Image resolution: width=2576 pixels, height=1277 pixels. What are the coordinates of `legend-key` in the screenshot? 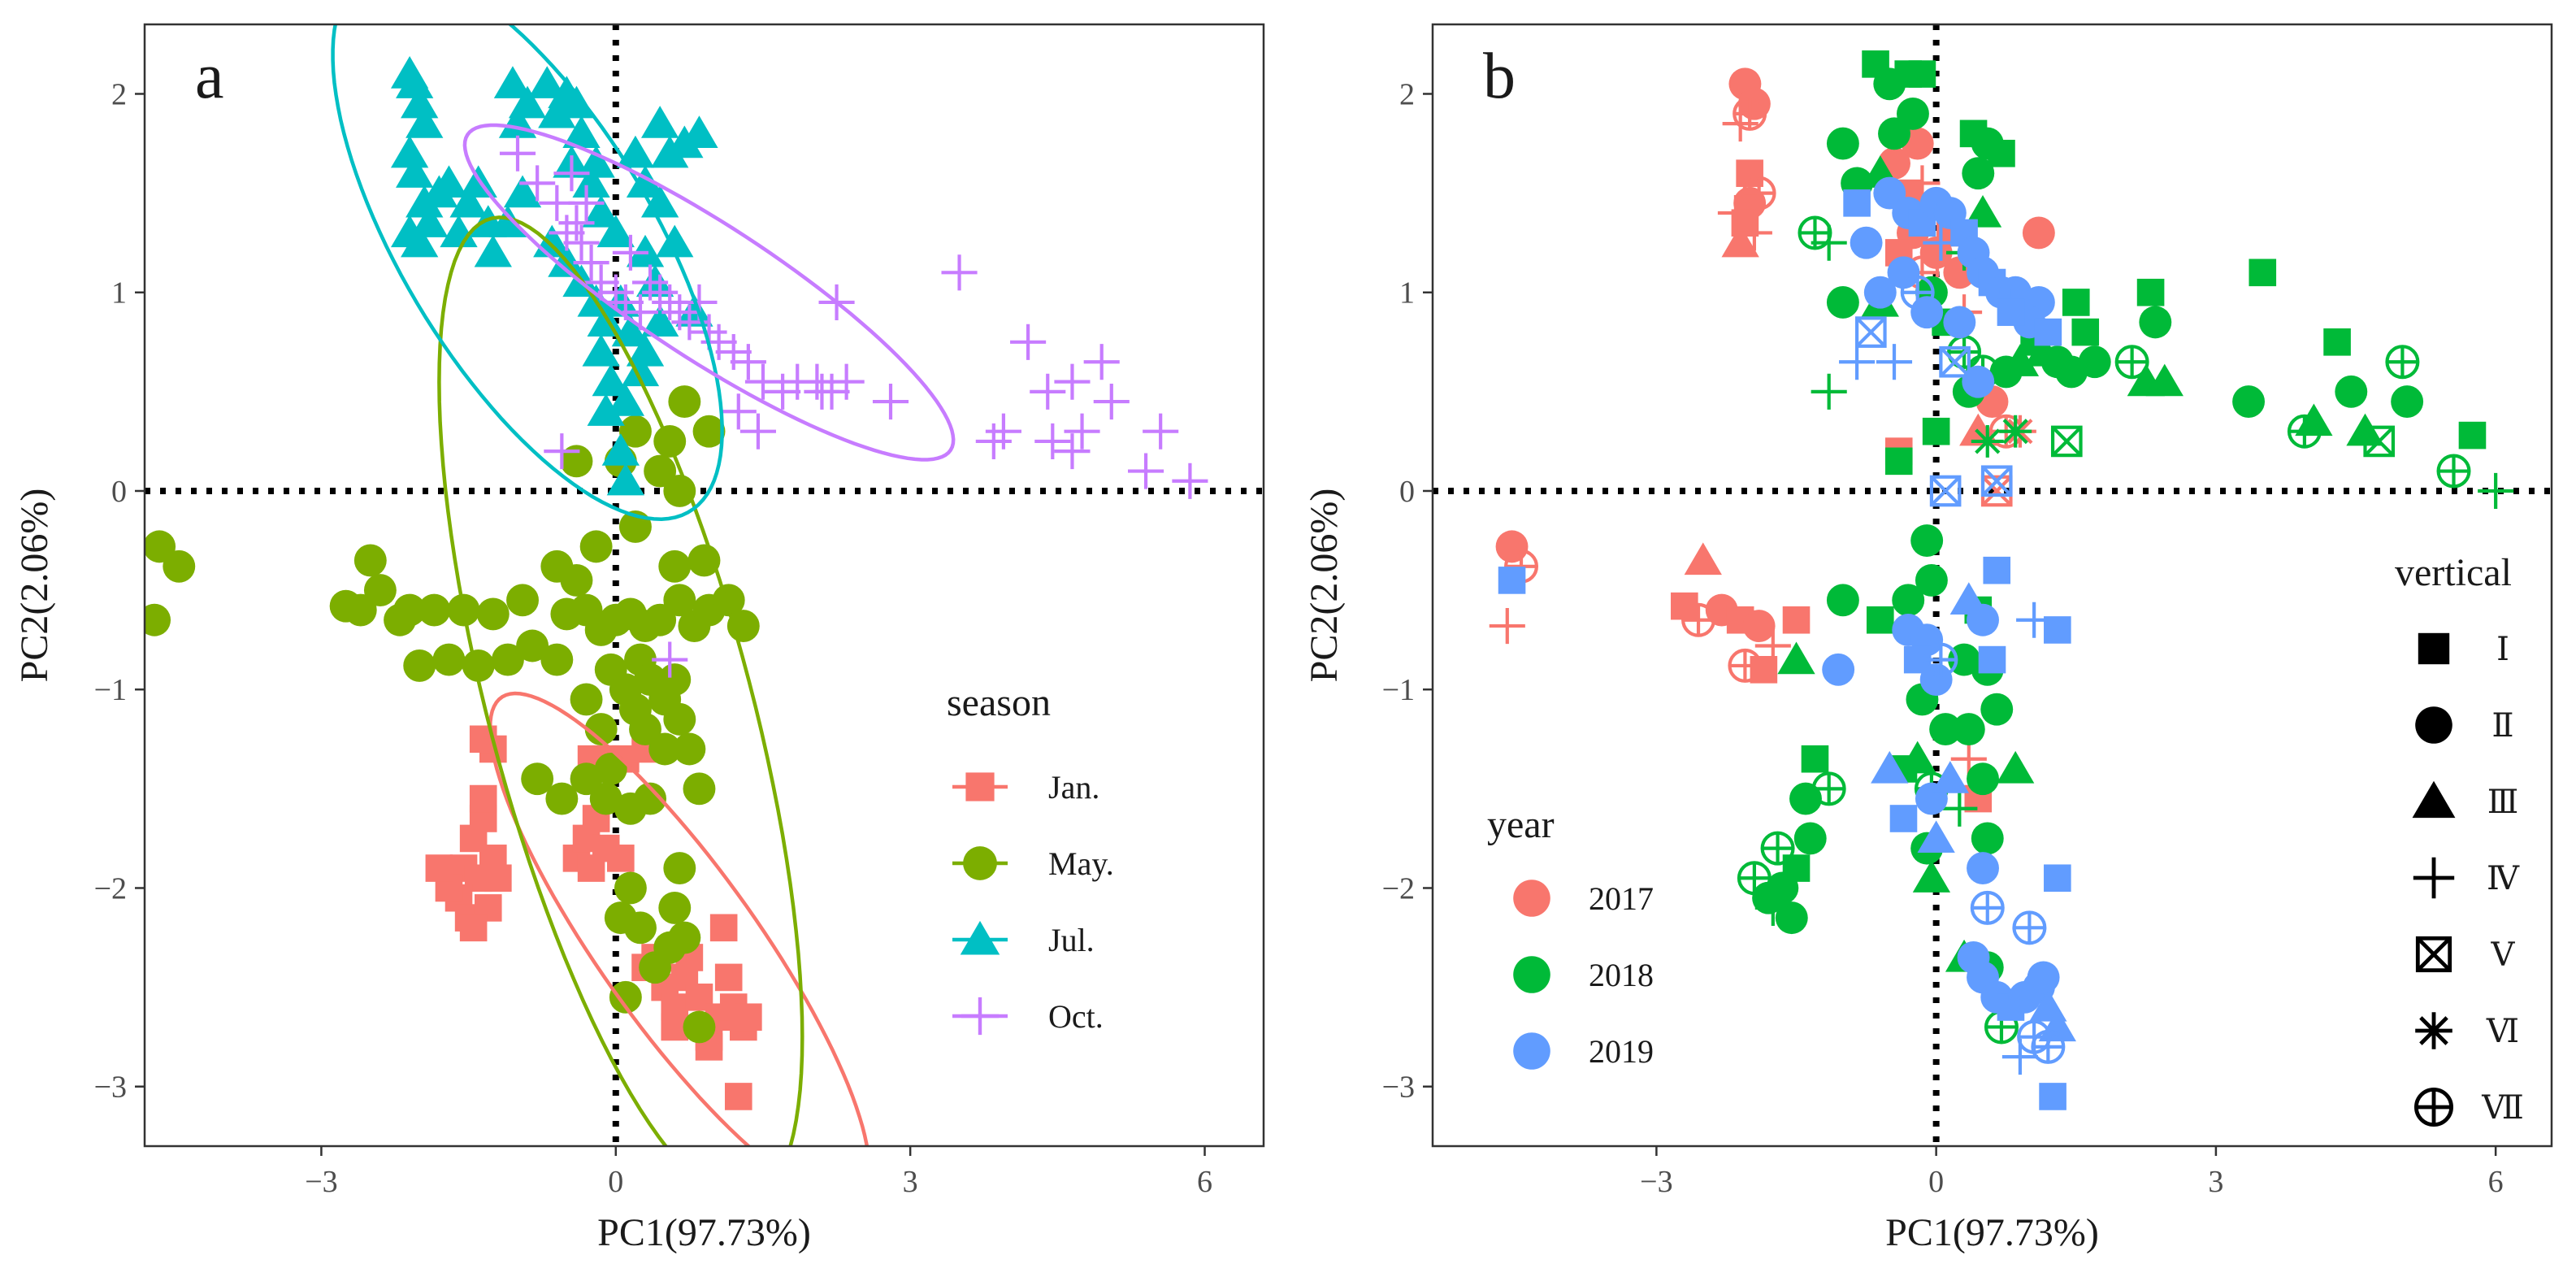 It's located at (2433, 1107).